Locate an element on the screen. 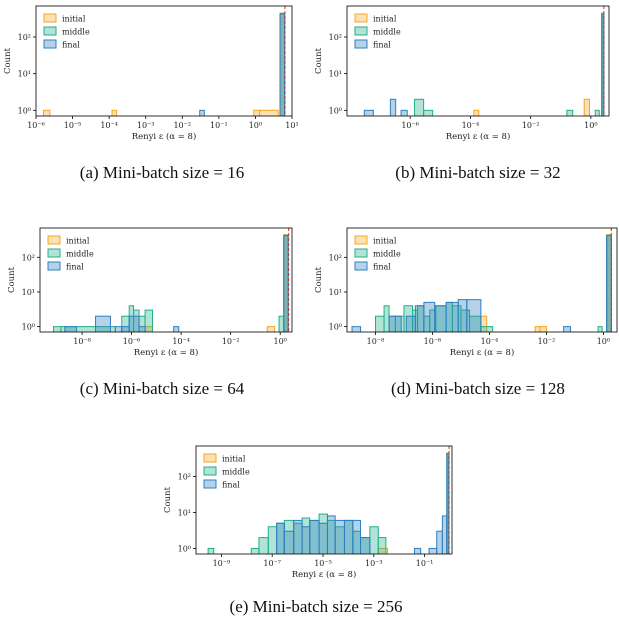  x-tick-label: 10⁻⁷ is located at coordinates (272, 563).